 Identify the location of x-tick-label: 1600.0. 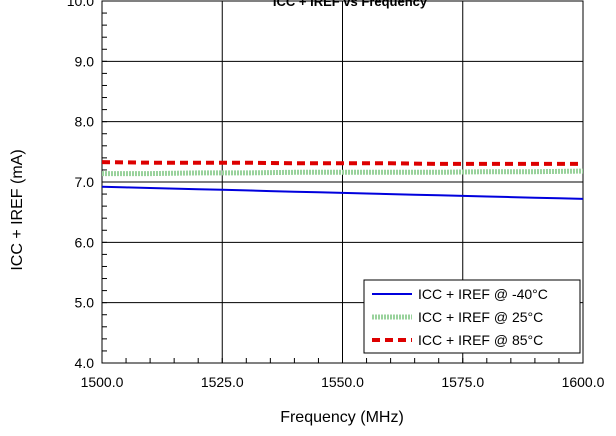
(583, 382).